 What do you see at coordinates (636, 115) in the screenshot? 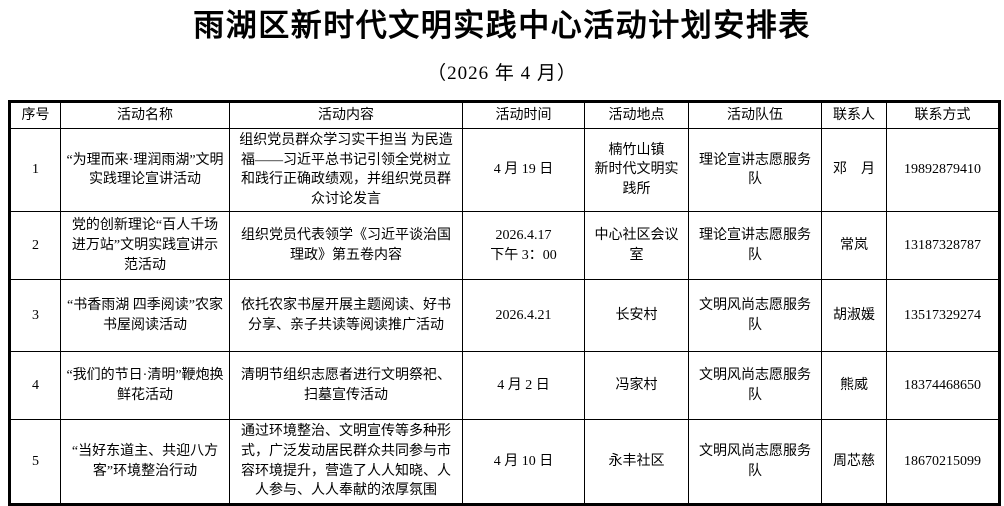
I see `column-header-location: 活动地点` at bounding box center [636, 115].